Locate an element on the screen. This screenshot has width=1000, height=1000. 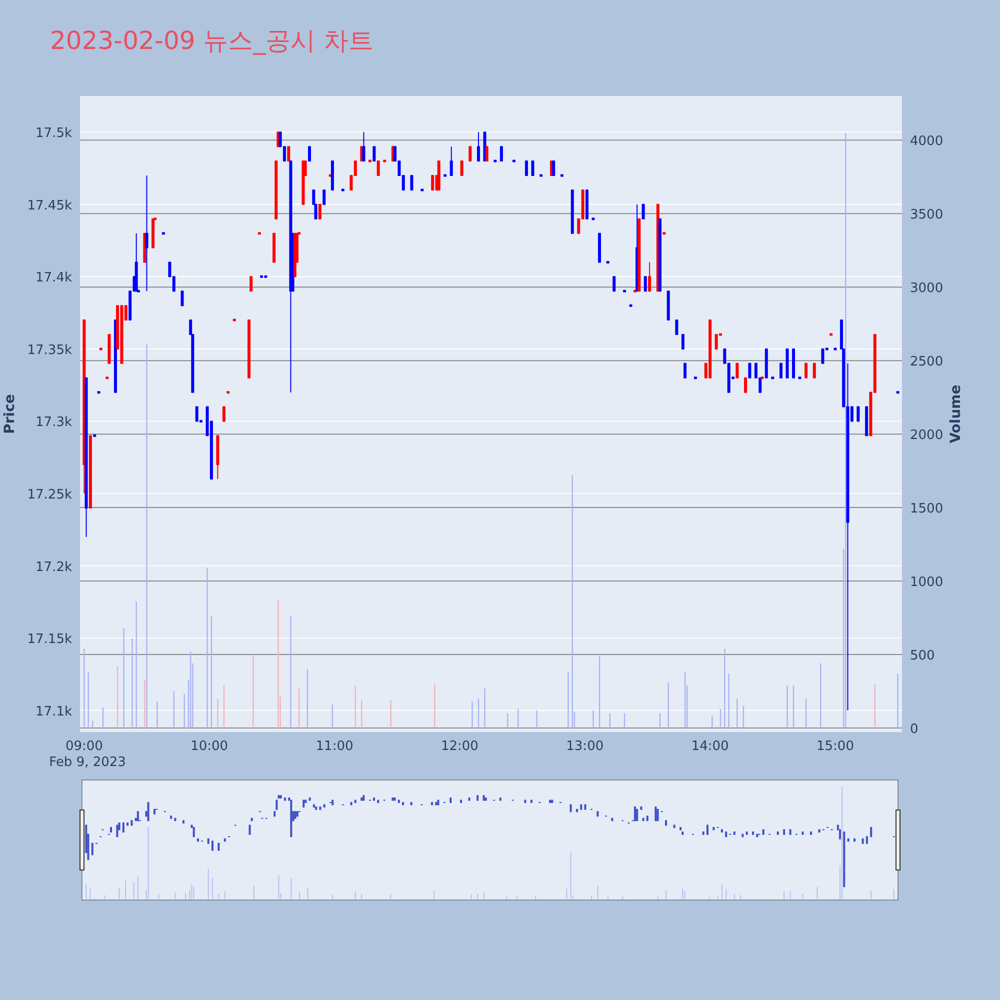
y2-tick-label: 3500 is located at coordinates (927, 215).